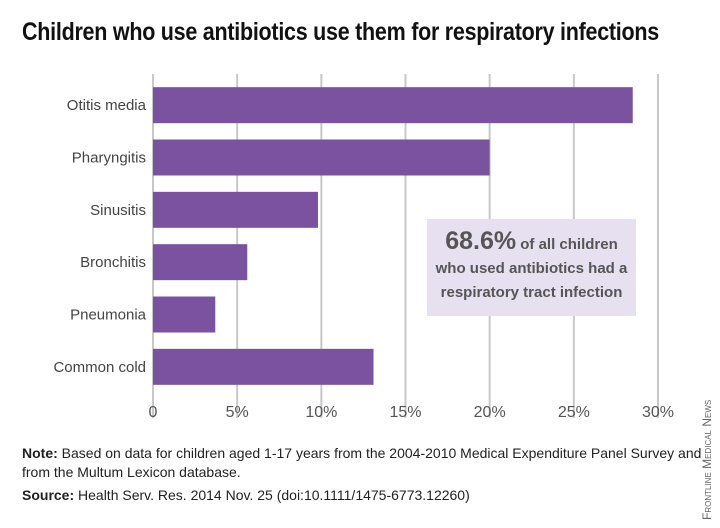  I want to click on credit: Frontline Medical News, so click(707, 459).